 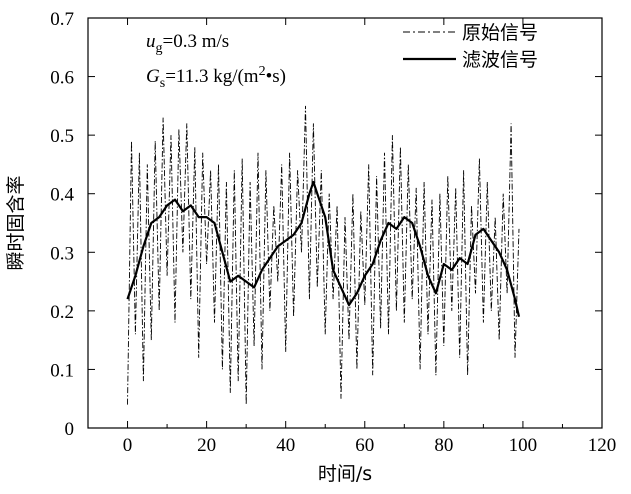 I want to click on y-tick-label: 0.6, so click(x=62, y=78).